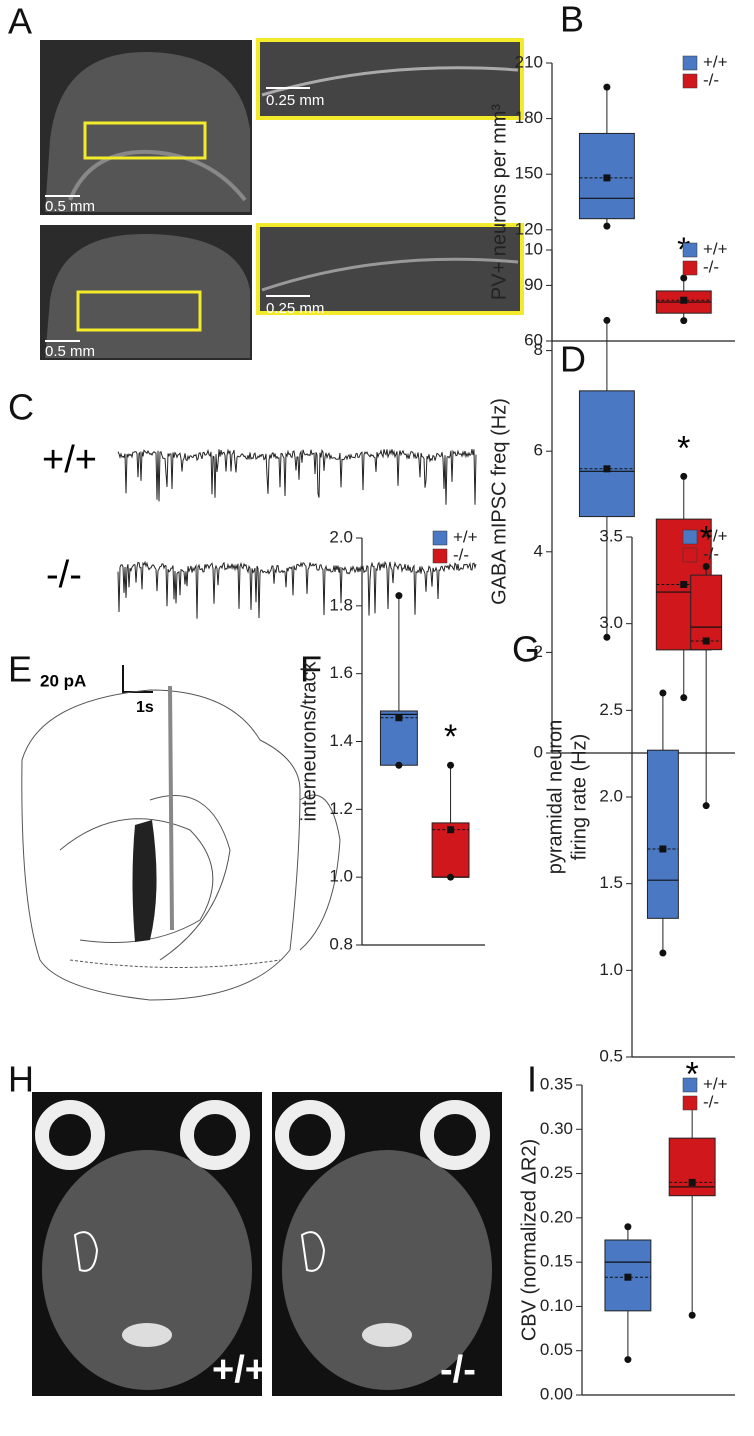 The image size is (754, 1436). What do you see at coordinates (311, 669) in the screenshot?
I see `panel-letter: F` at bounding box center [311, 669].